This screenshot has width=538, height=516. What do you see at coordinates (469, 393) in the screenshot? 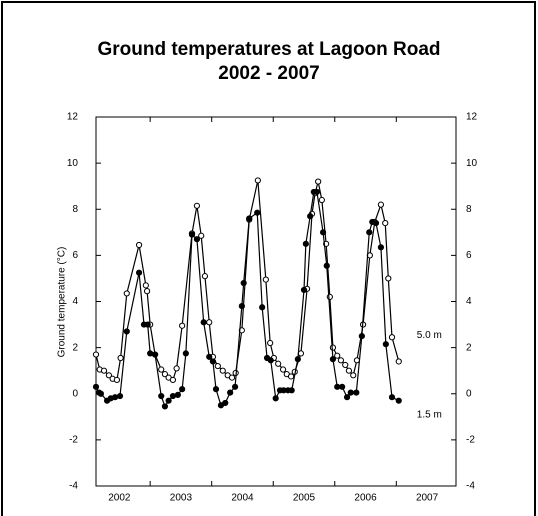
I see `y2-tick-label: 0` at bounding box center [469, 393].